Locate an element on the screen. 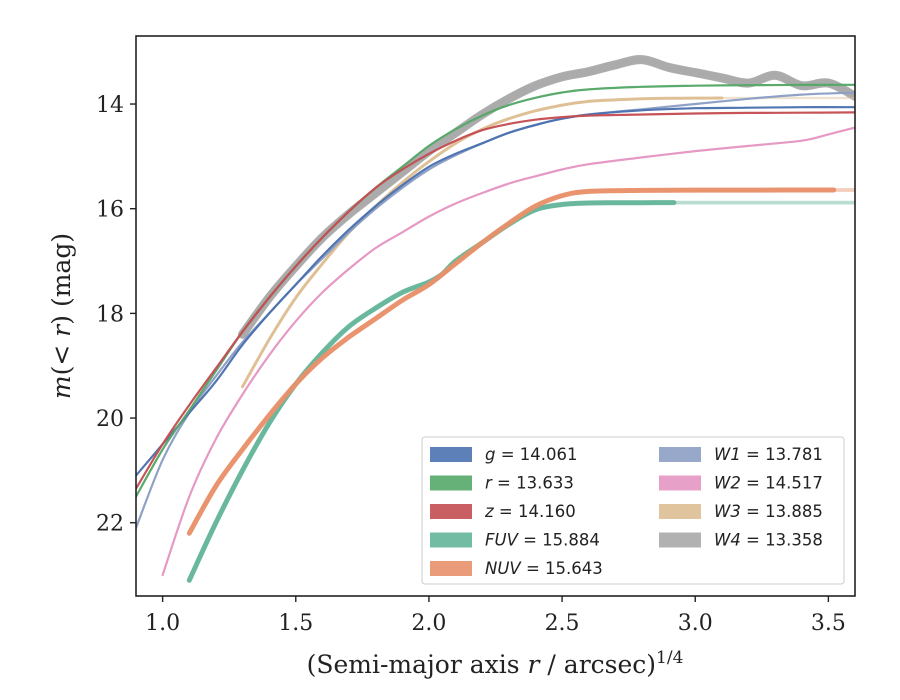 The width and height of the screenshot is (900, 700). x-tick-label: 3.5 is located at coordinates (828, 623).